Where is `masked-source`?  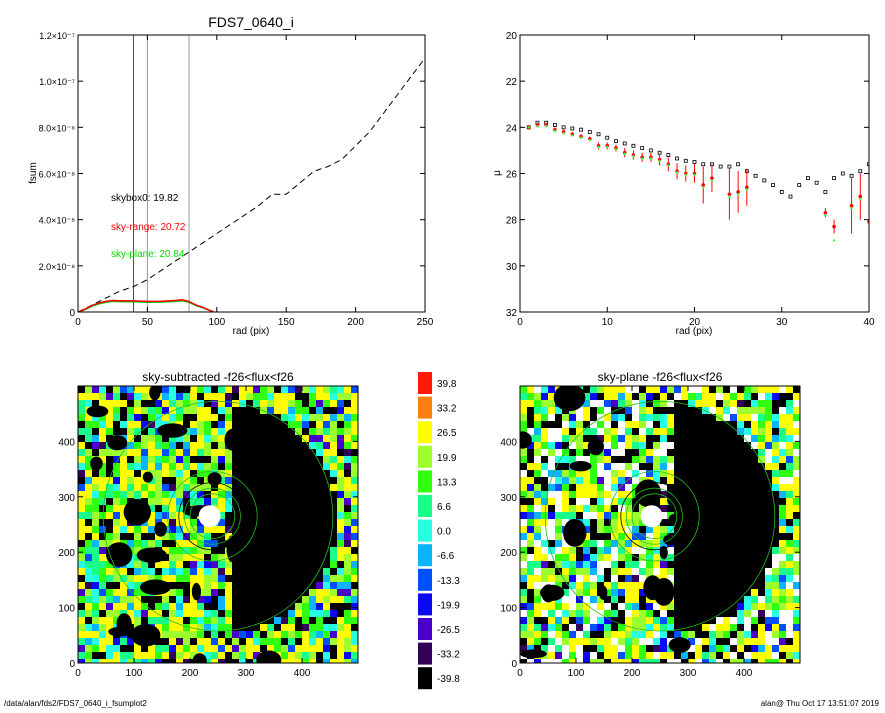
masked-source is located at coordinates (715, 599).